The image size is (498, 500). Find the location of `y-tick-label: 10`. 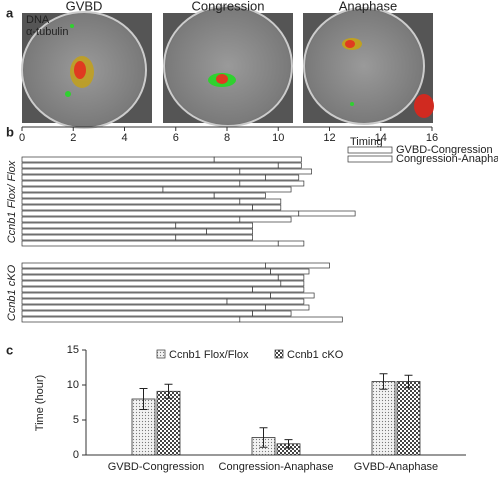

y-tick-label: 10 is located at coordinates (73, 385).